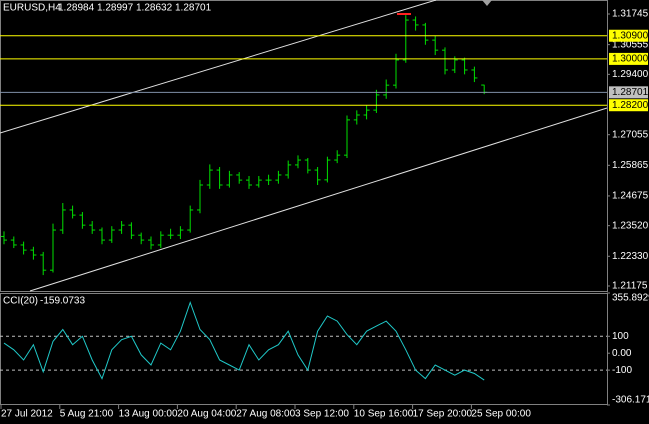 This screenshot has width=649, height=424. I want to click on bid-label-box, so click(628, 92).